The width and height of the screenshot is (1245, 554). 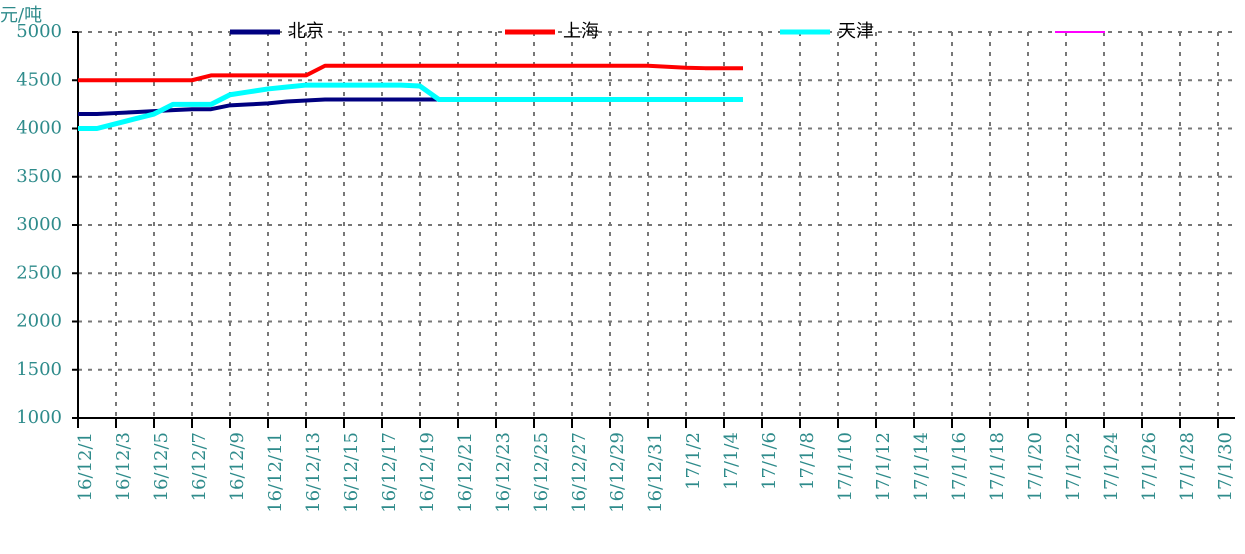 I want to click on x-tick-label: 17/1/4, so click(x=731, y=461).